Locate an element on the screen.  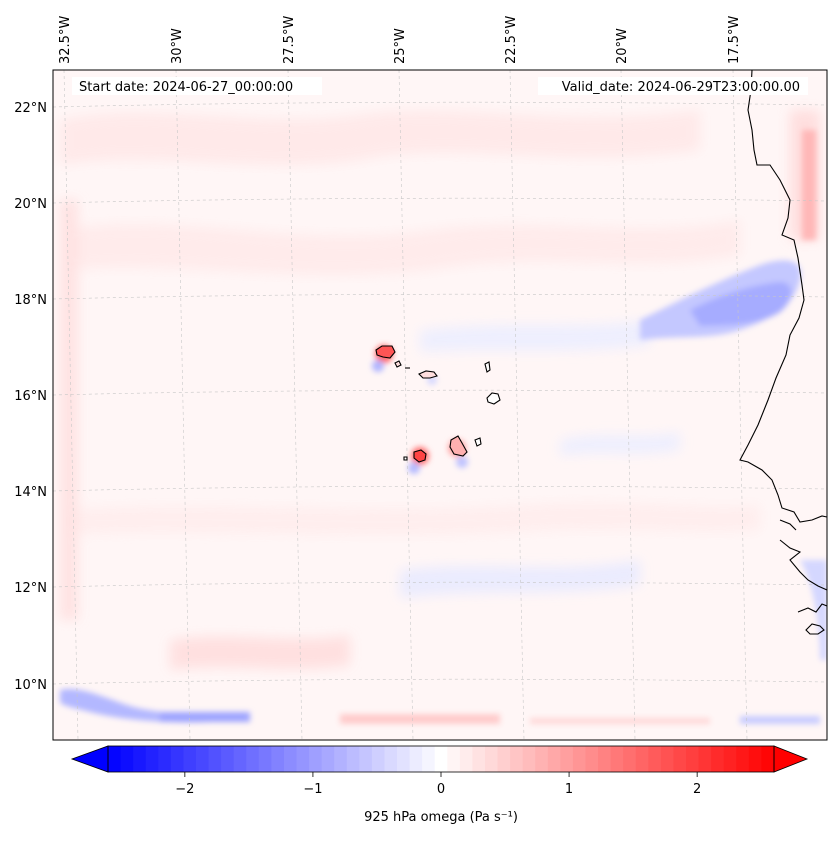
valid-date-box is located at coordinates (673, 86).